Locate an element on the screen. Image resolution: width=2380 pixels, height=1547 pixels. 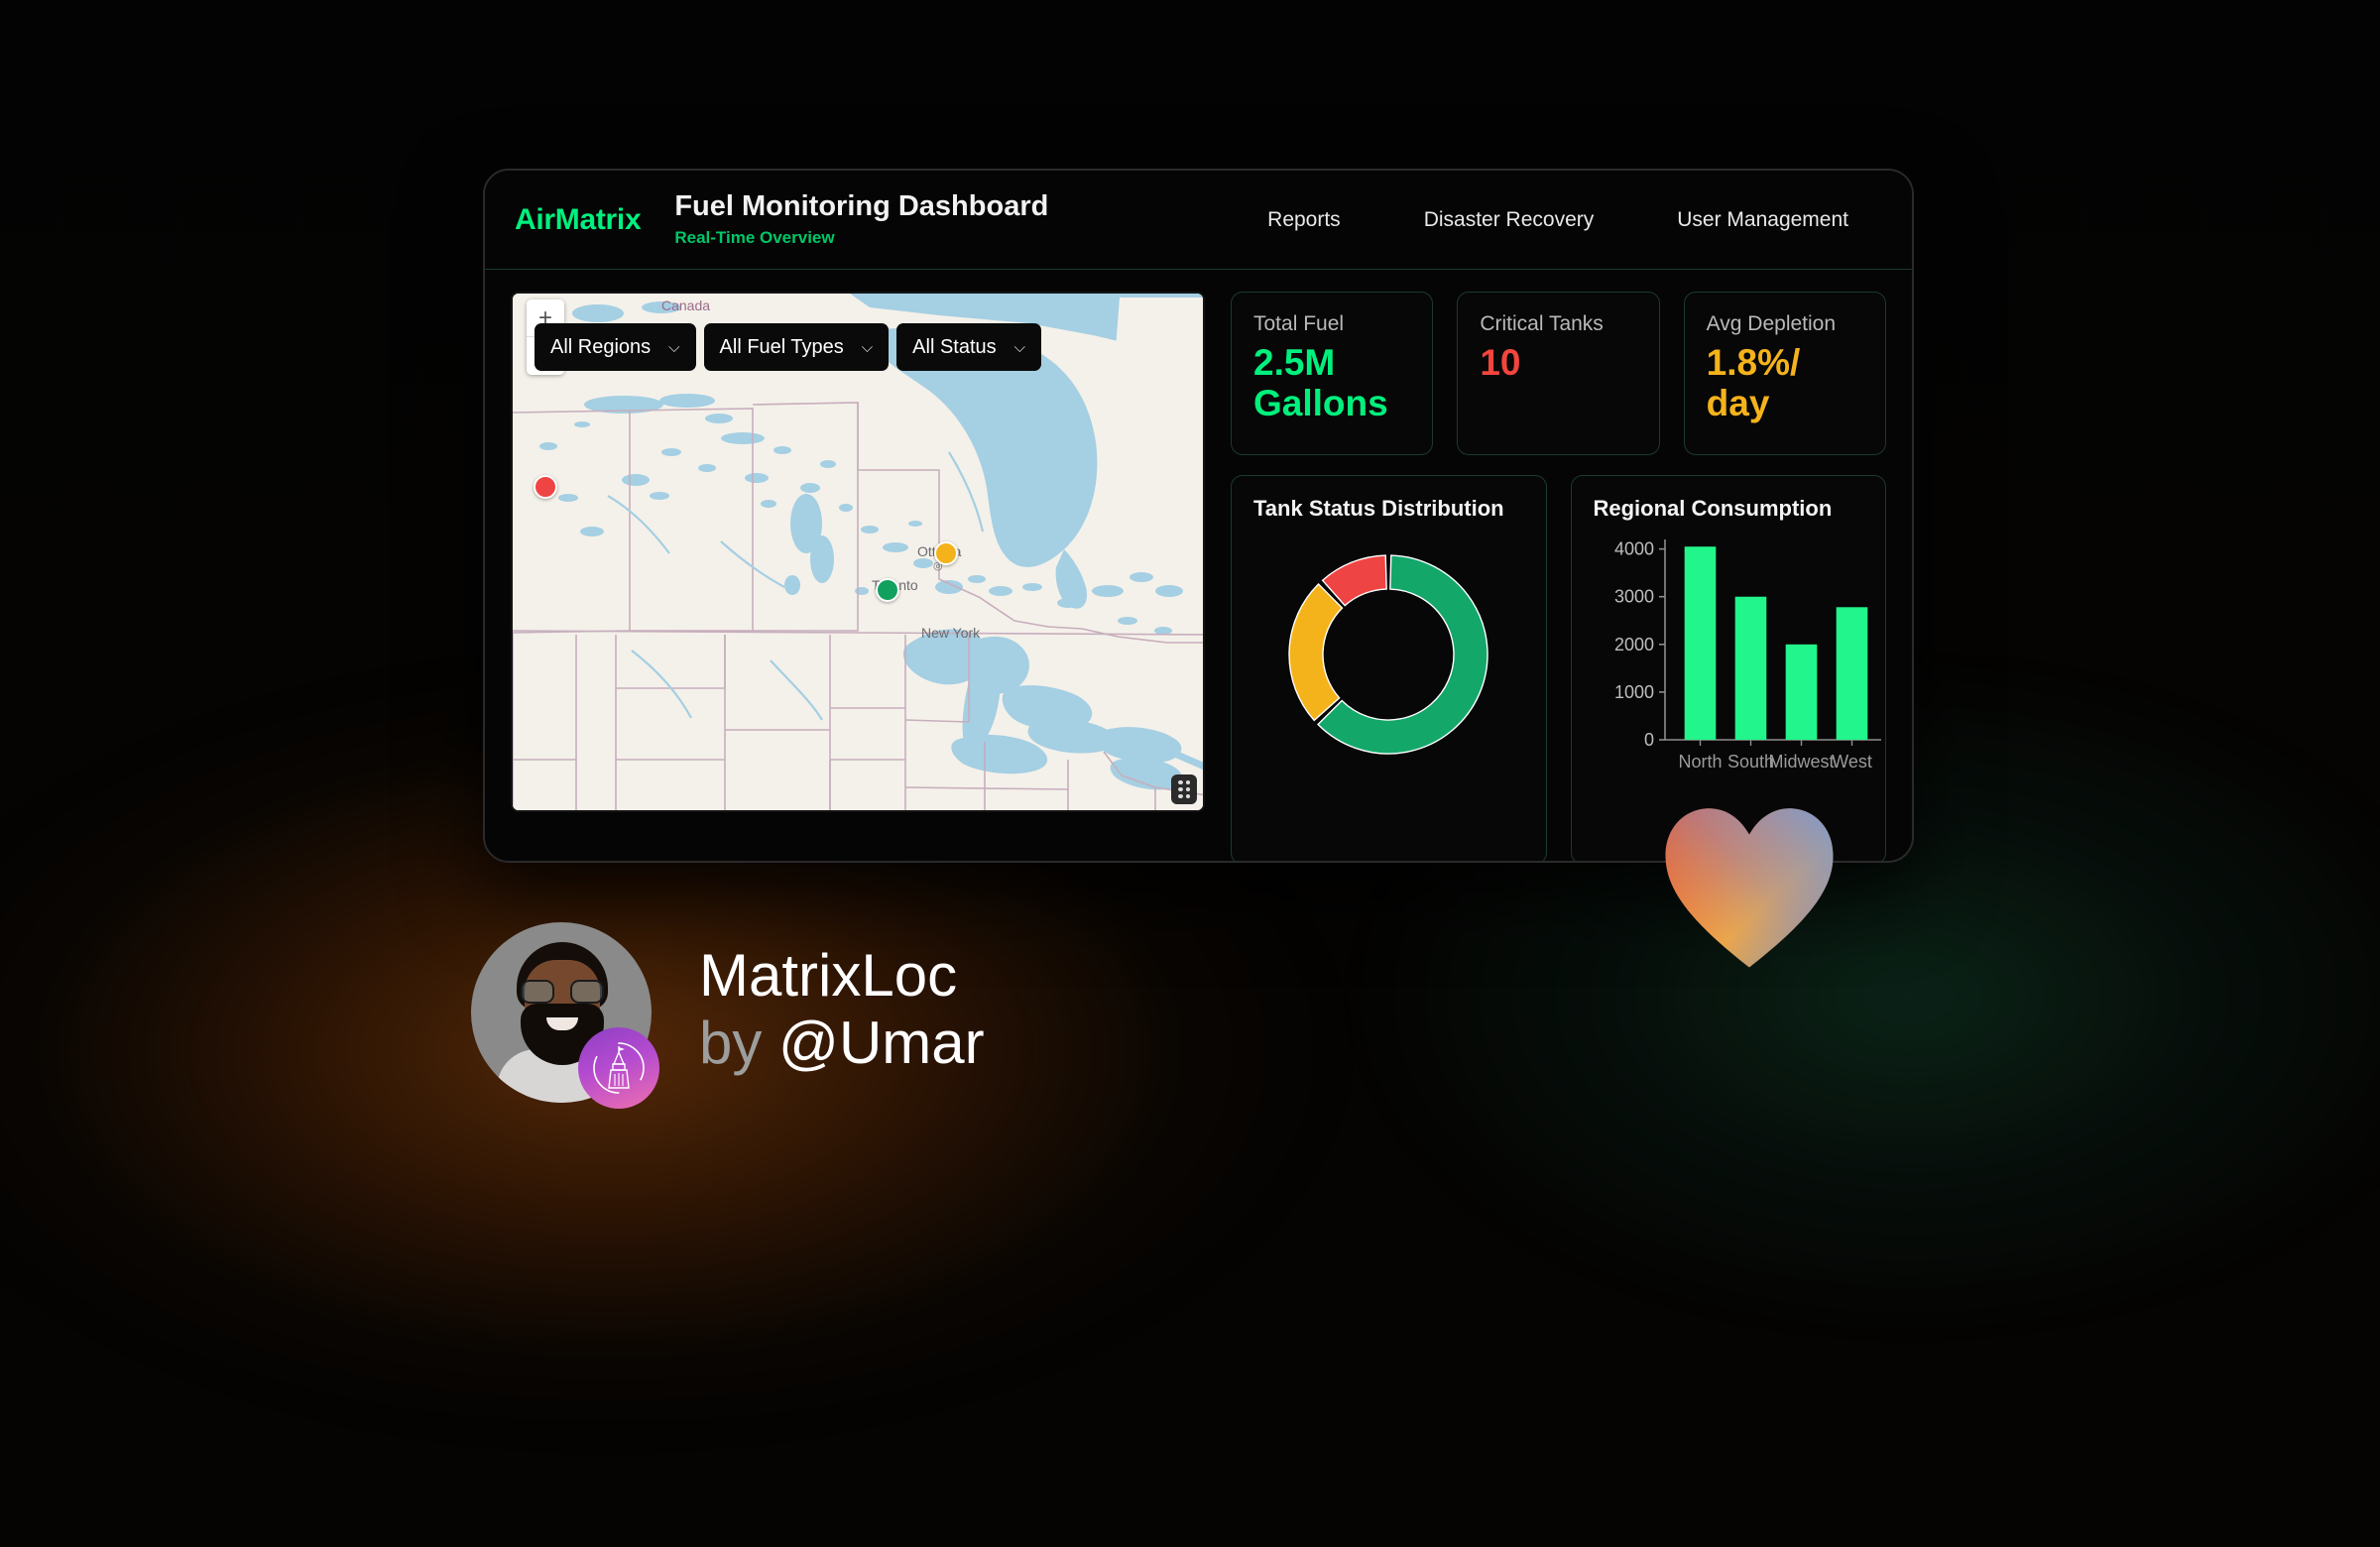
page-title: Fuel Monitoring Dashboard is located at coordinates (861, 206).